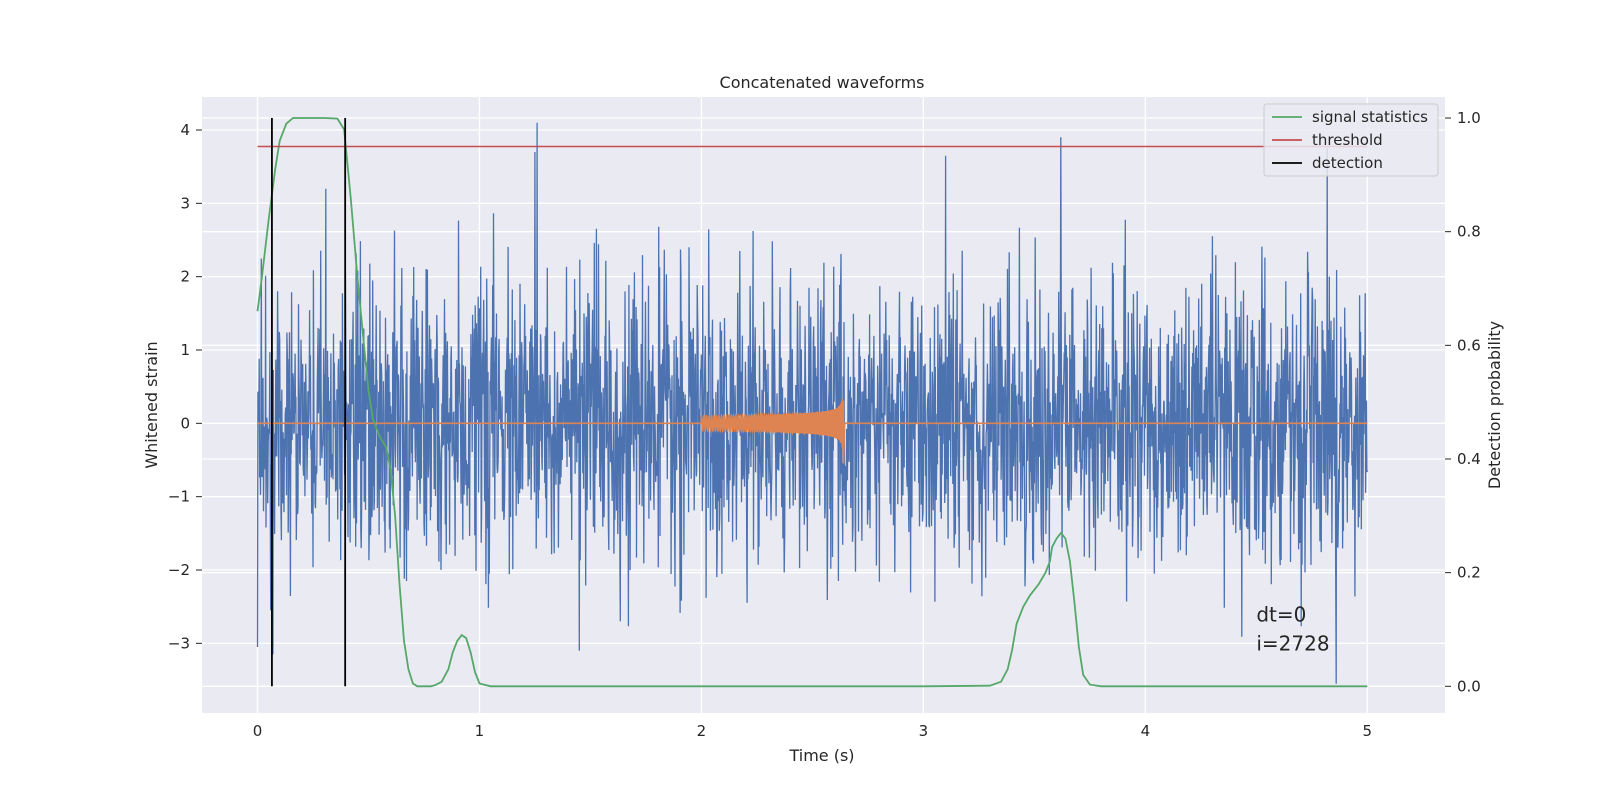  I want to click on legend-label-detection: detection, so click(1347, 163).